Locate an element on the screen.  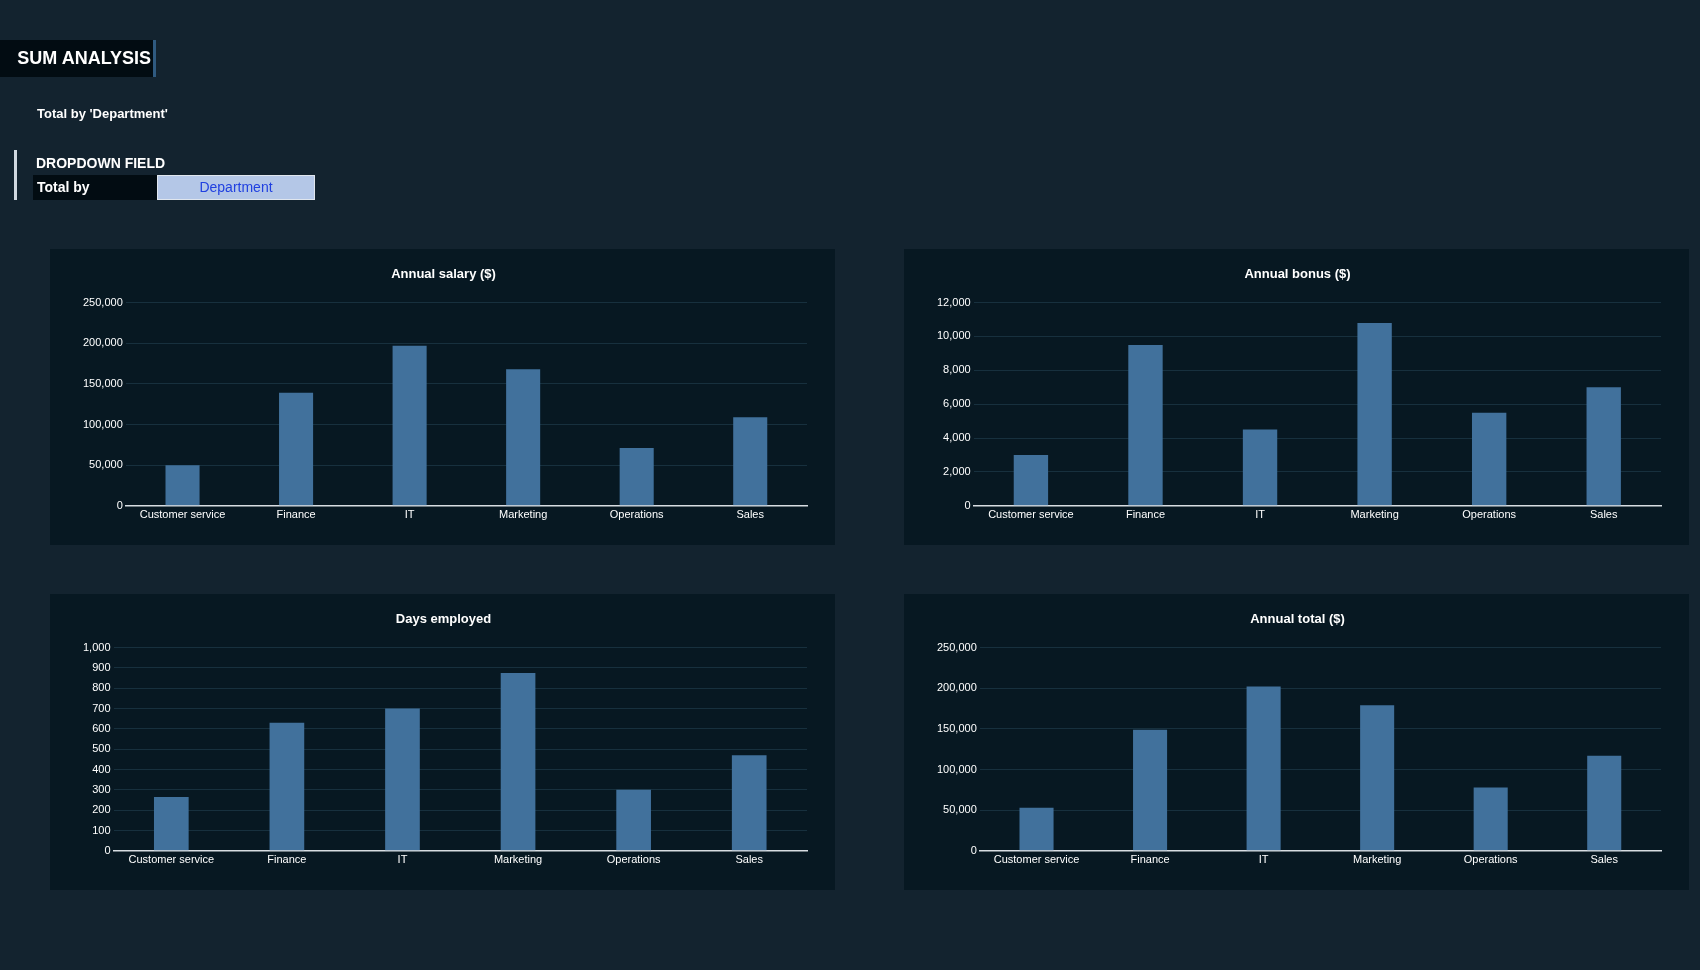
y-tick-label: 500 is located at coordinates (101, 748).